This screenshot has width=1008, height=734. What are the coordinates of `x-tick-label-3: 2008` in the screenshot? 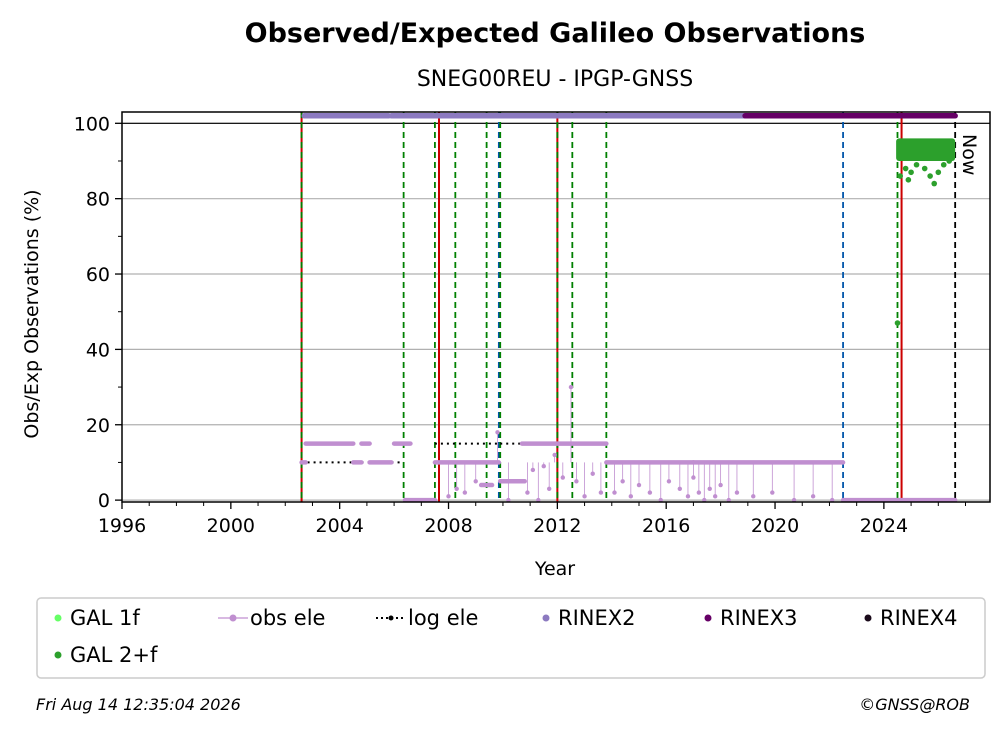 It's located at (448, 526).